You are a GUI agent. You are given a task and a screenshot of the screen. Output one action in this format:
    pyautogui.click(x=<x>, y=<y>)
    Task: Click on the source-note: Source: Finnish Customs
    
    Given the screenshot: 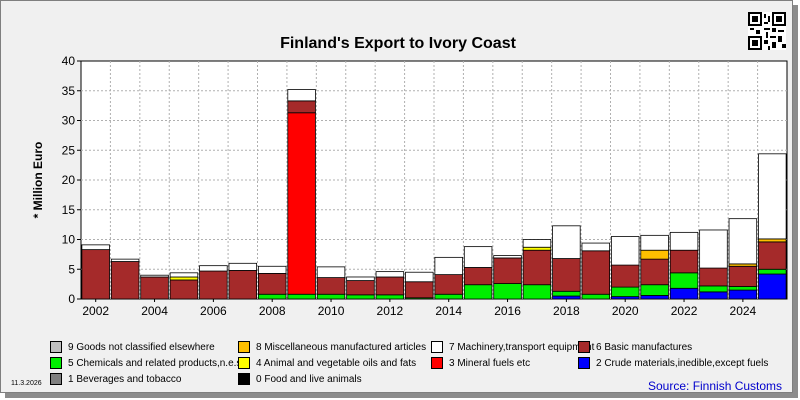 What is the action you would take?
    pyautogui.click(x=715, y=386)
    